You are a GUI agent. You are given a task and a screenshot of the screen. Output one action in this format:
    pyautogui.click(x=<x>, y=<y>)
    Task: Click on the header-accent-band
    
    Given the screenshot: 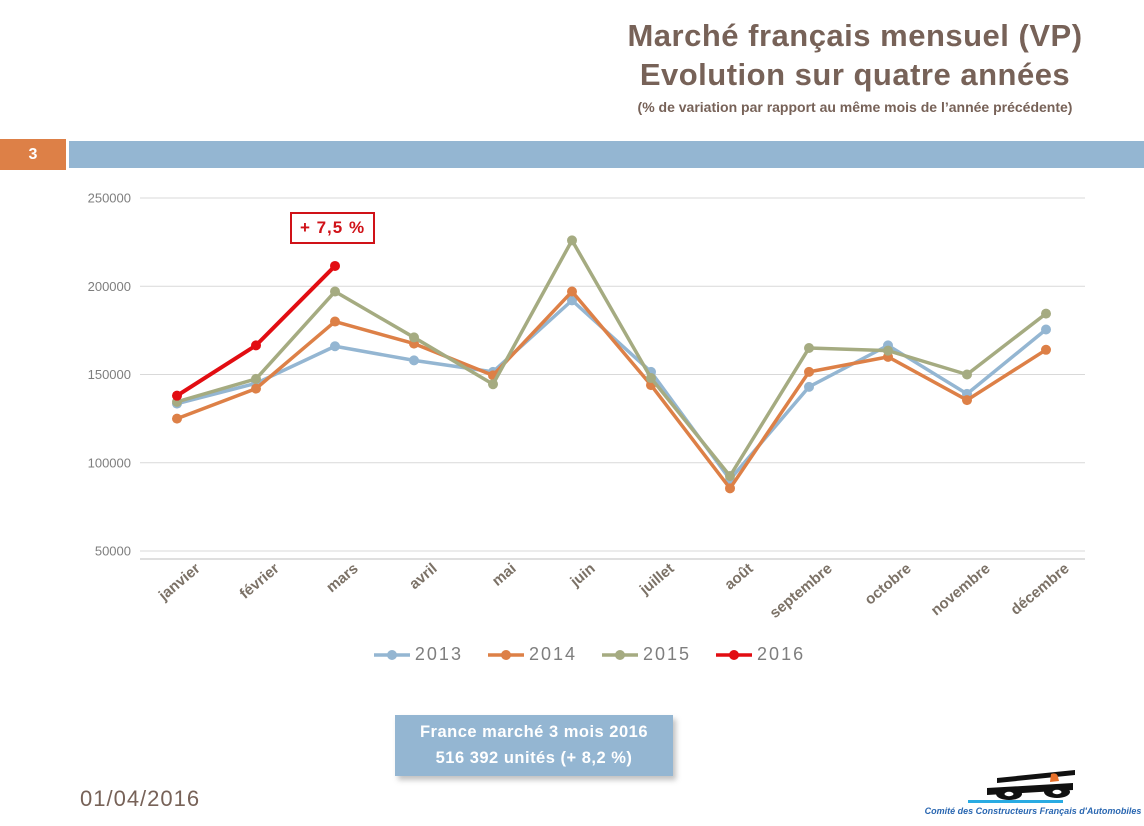 What is the action you would take?
    pyautogui.click(x=606, y=154)
    